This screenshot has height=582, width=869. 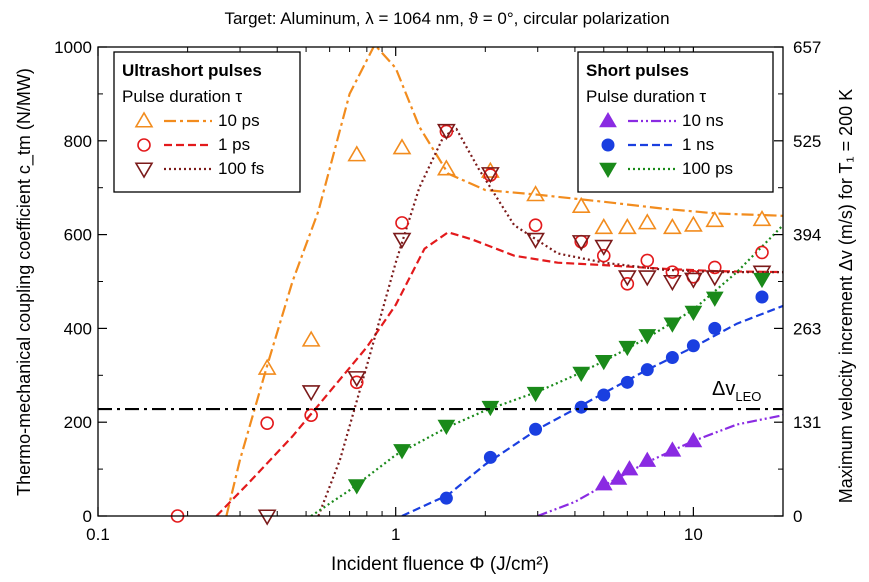 What do you see at coordinates (698, 144) in the screenshot?
I see `legend-short-entry-1: 1 ns` at bounding box center [698, 144].